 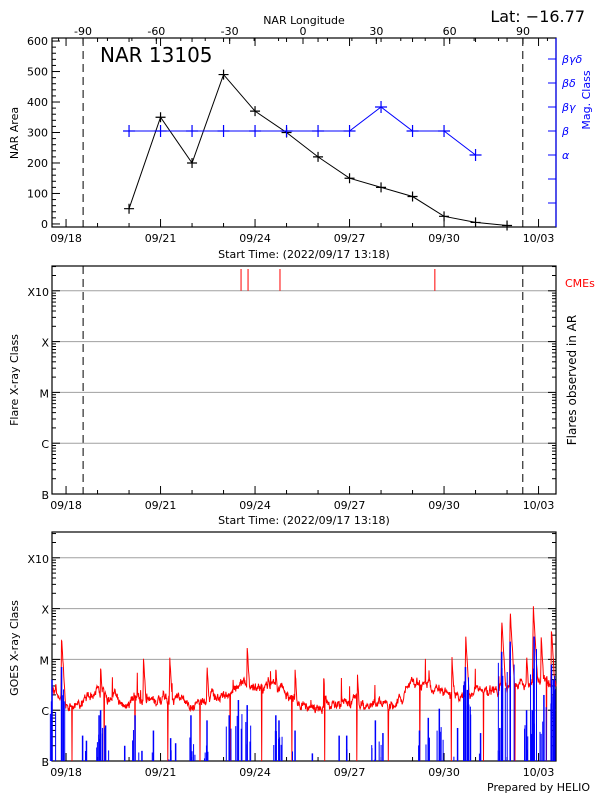 I want to click on mag-class-tick-label: βδ, so click(x=568, y=83).